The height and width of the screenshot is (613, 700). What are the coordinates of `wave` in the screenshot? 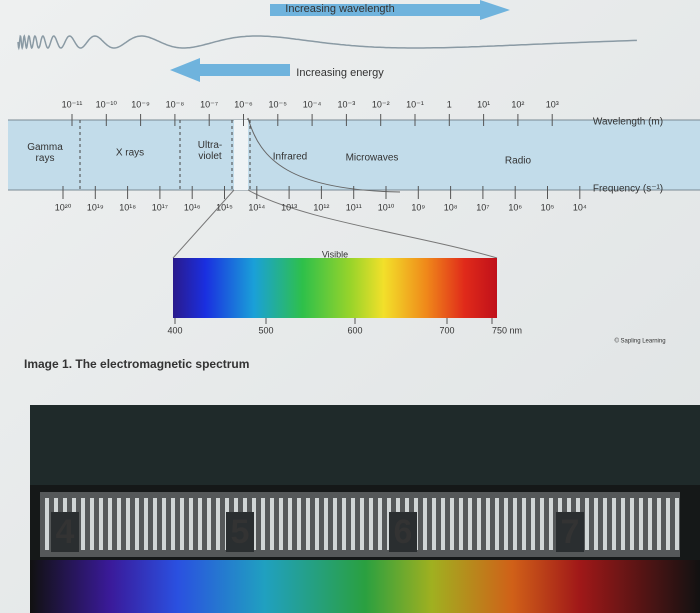 It's located at (327, 42).